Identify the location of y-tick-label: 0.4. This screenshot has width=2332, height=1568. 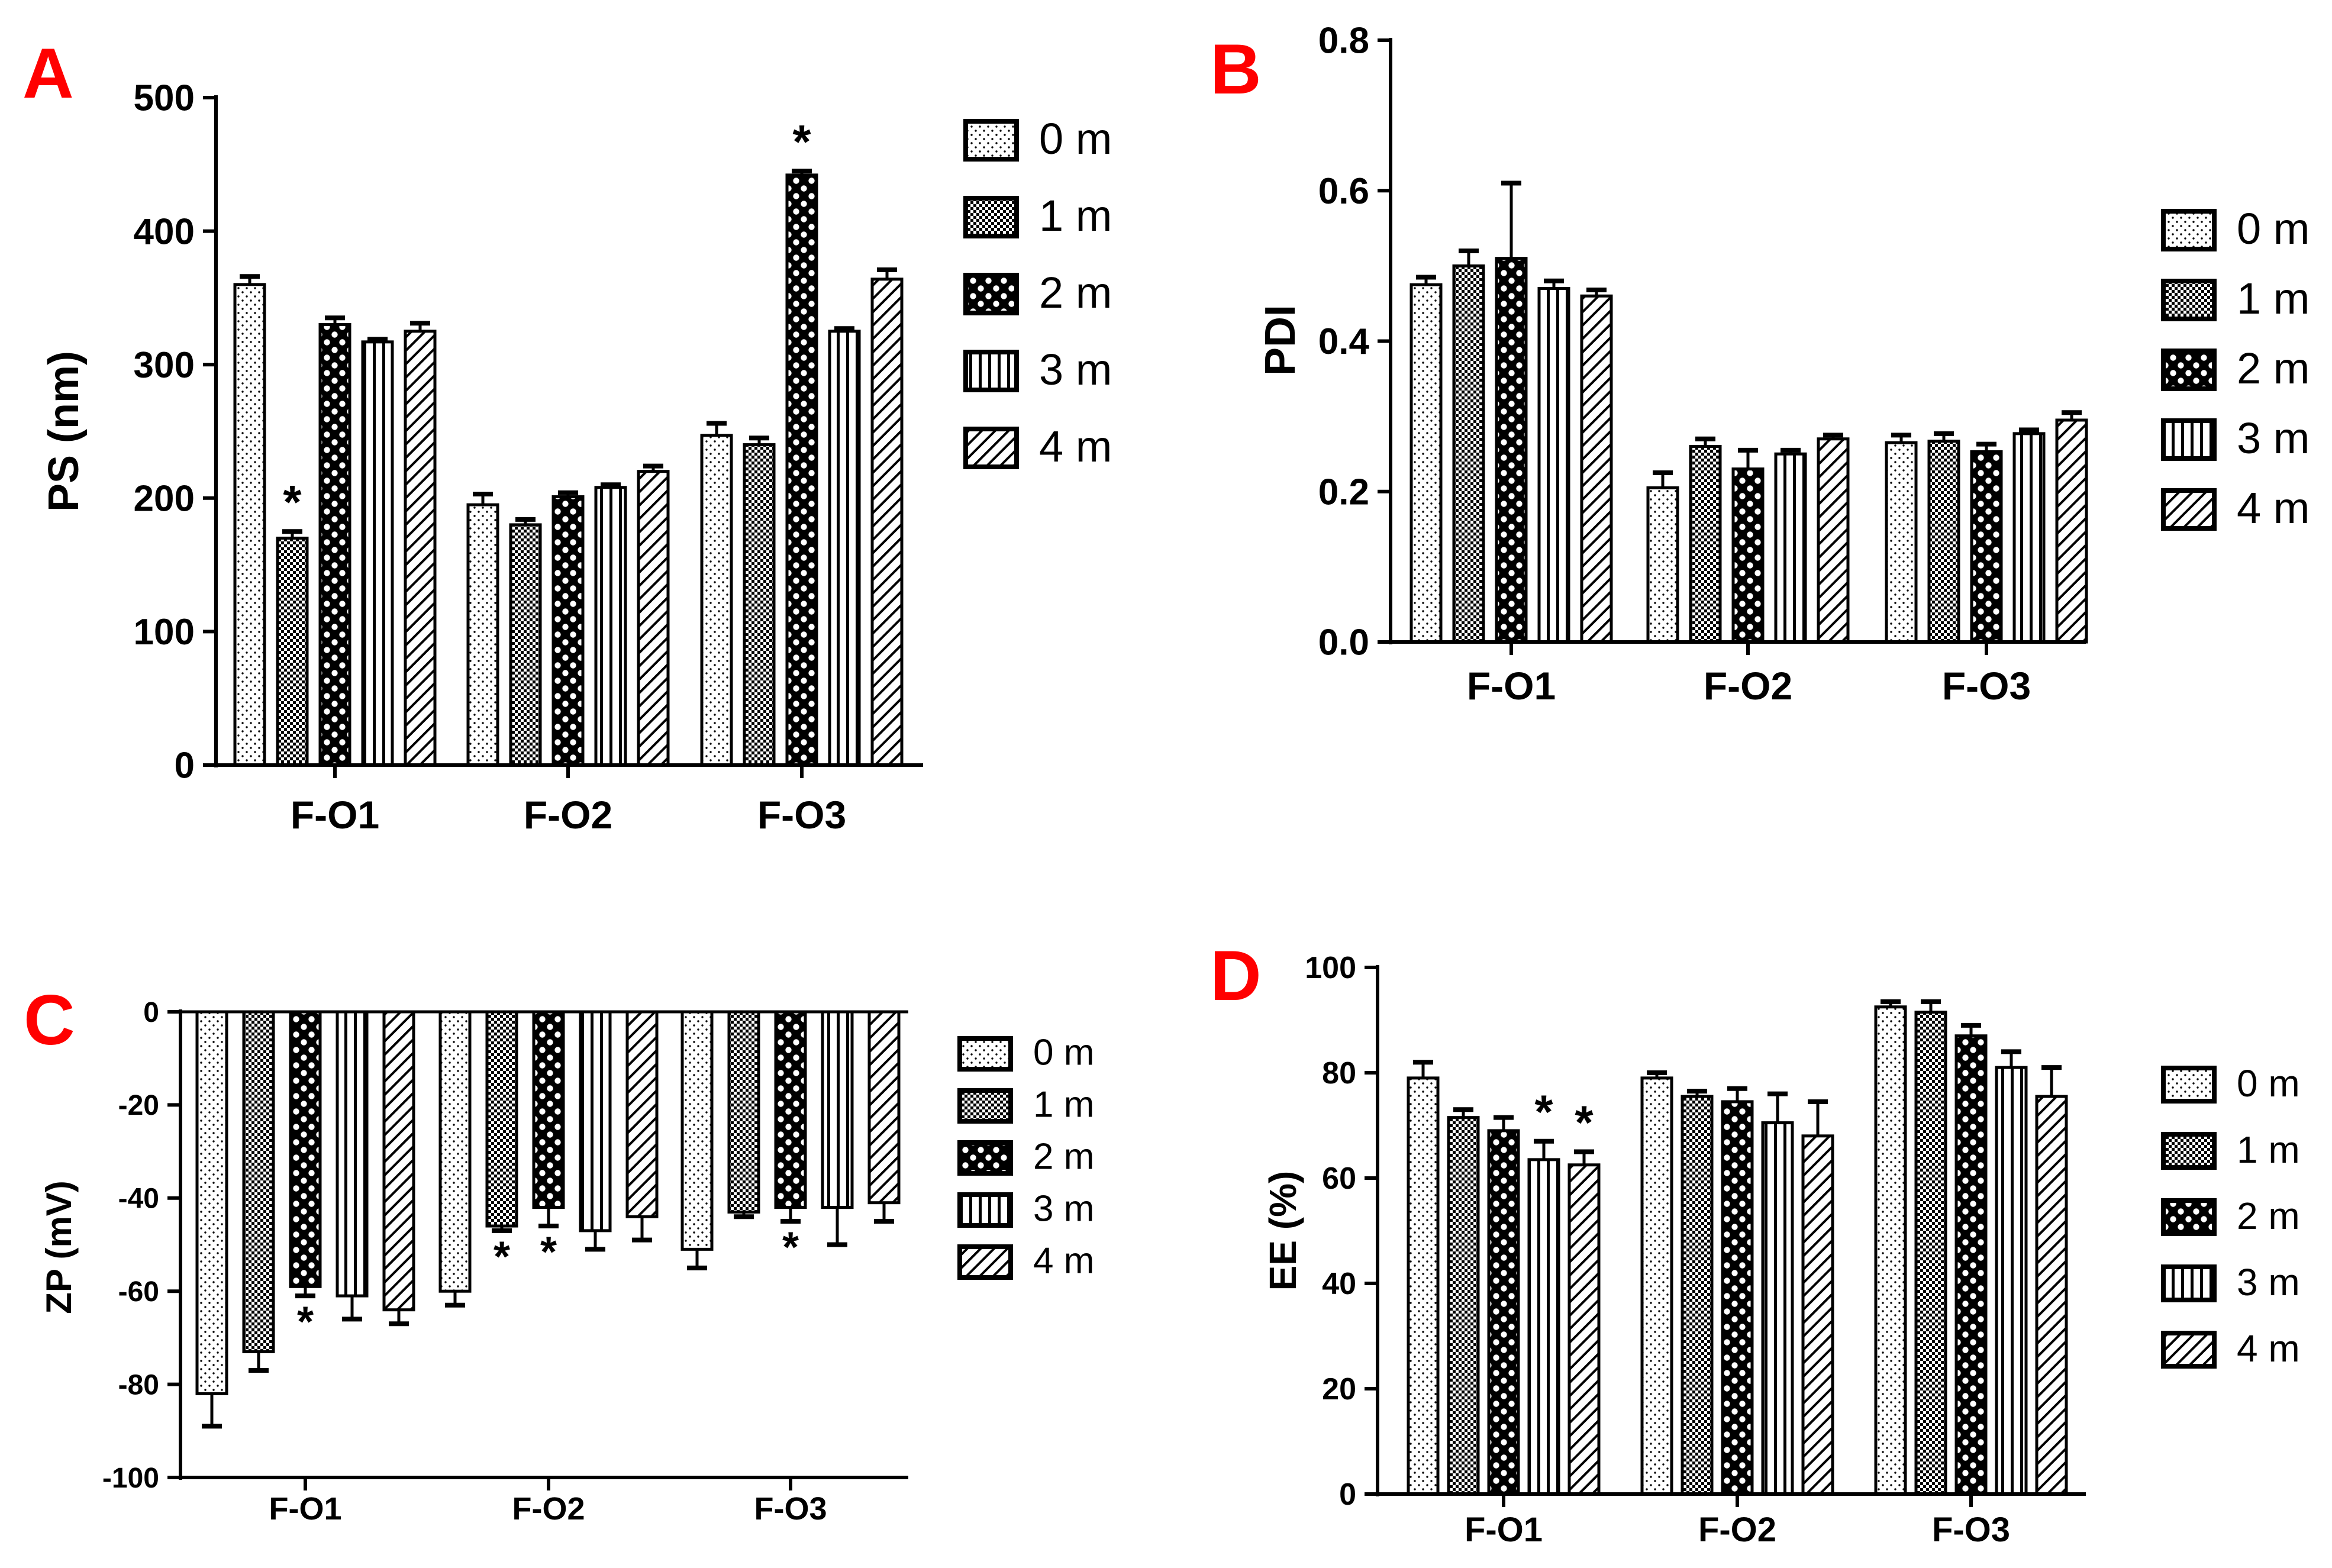
(1344, 342).